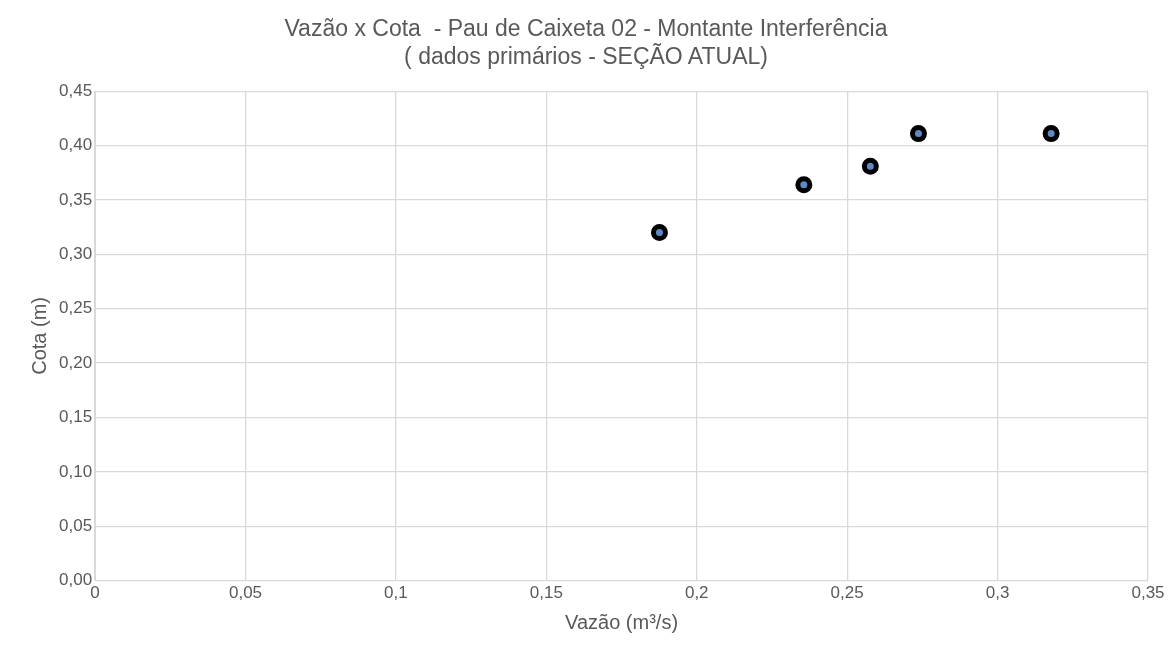 The width and height of the screenshot is (1176, 653). Describe the element at coordinates (586, 42) in the screenshot. I see `chart-title: Vazão x Cota - Pau de Caixeta 02 - Montante Interferência ( dados primários - SEÇÃO ATUAL)` at that location.